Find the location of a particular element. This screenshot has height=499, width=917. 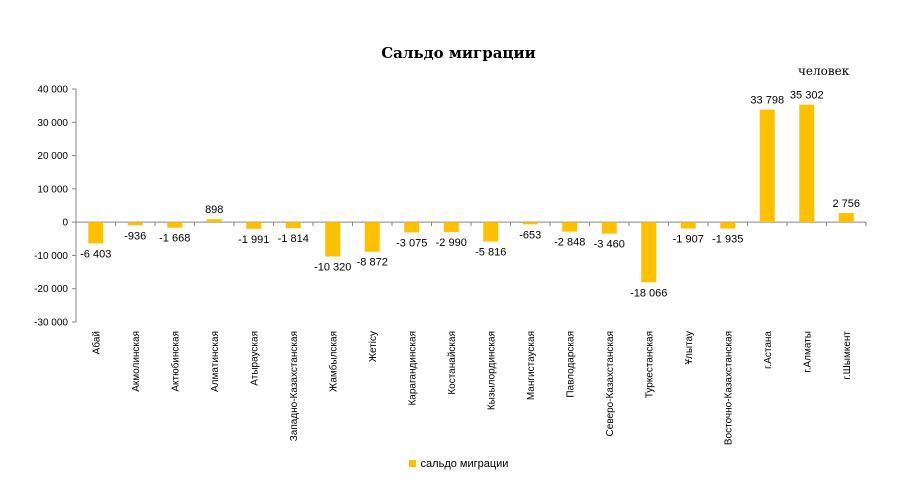

data-label: -3 075 is located at coordinates (411, 243).